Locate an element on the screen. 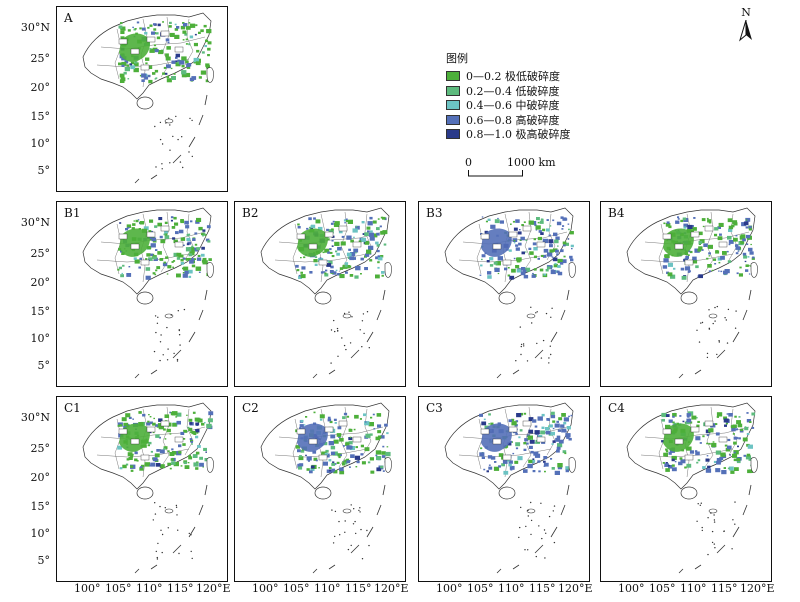 This screenshot has width=800, height=602. lat-label-25-c: 25° is located at coordinates (40, 448).